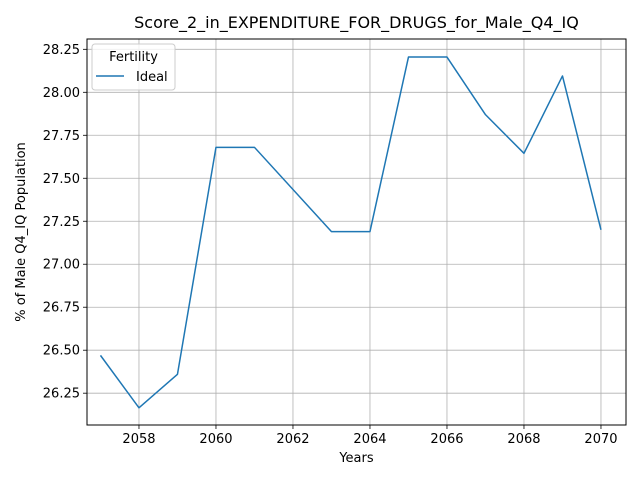 The width and height of the screenshot is (640, 480). Describe the element at coordinates (369, 439) in the screenshot. I see `x-tick-label: 2064` at that location.